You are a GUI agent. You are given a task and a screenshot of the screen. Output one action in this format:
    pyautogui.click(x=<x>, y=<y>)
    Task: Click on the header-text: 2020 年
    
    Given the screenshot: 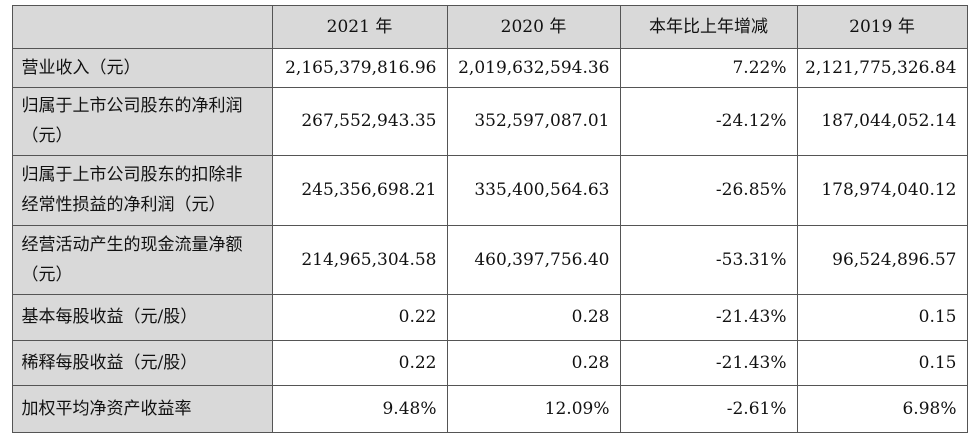 What is the action you would take?
    pyautogui.click(x=533, y=26)
    